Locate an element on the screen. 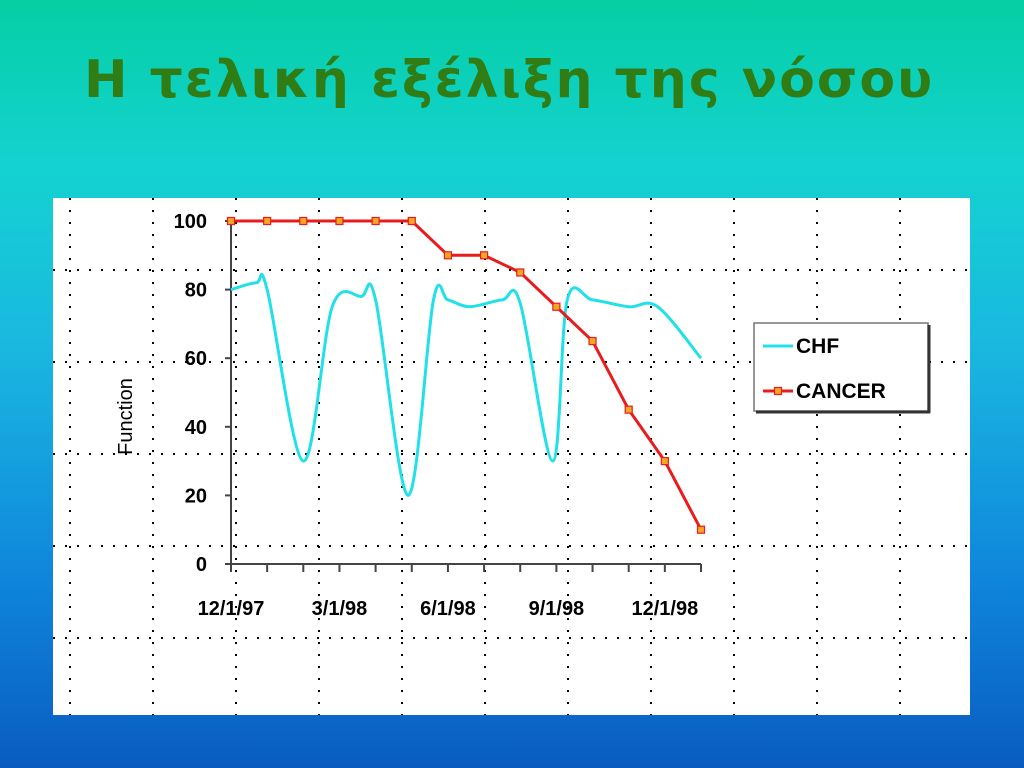 The height and width of the screenshot is (768, 1024). y-tick-label: 20 is located at coordinates (196, 496).